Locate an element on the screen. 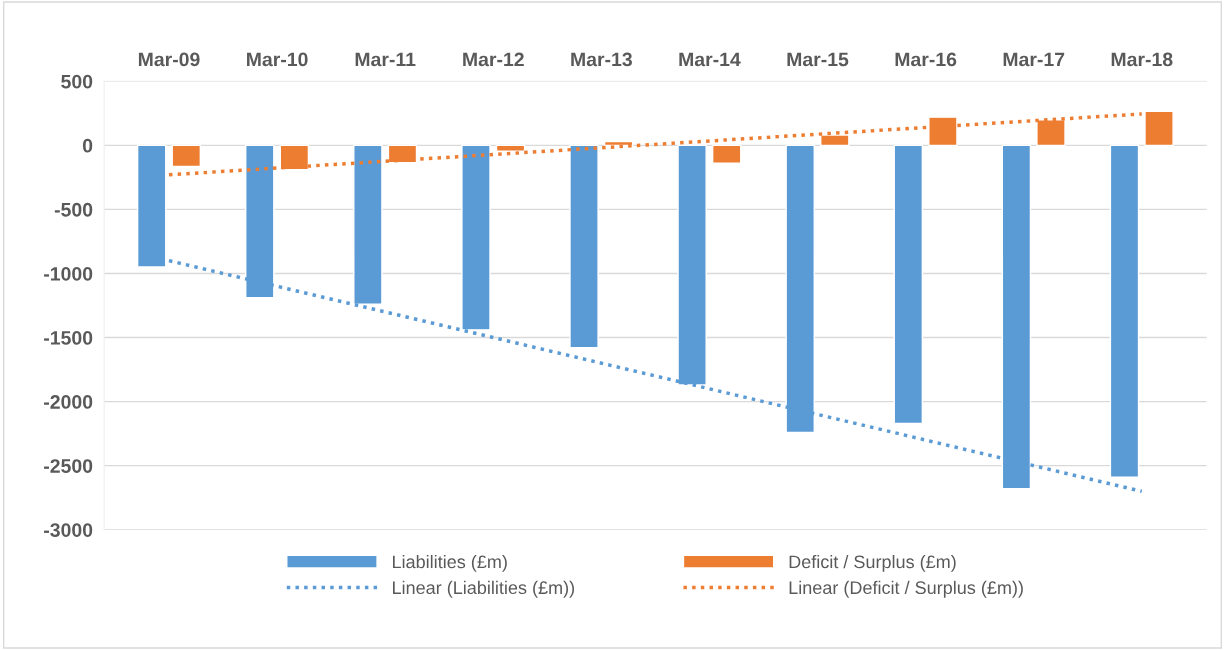 Image resolution: width=1225 pixels, height=650 pixels. x-tick-label: Mar-15 is located at coordinates (818, 59).